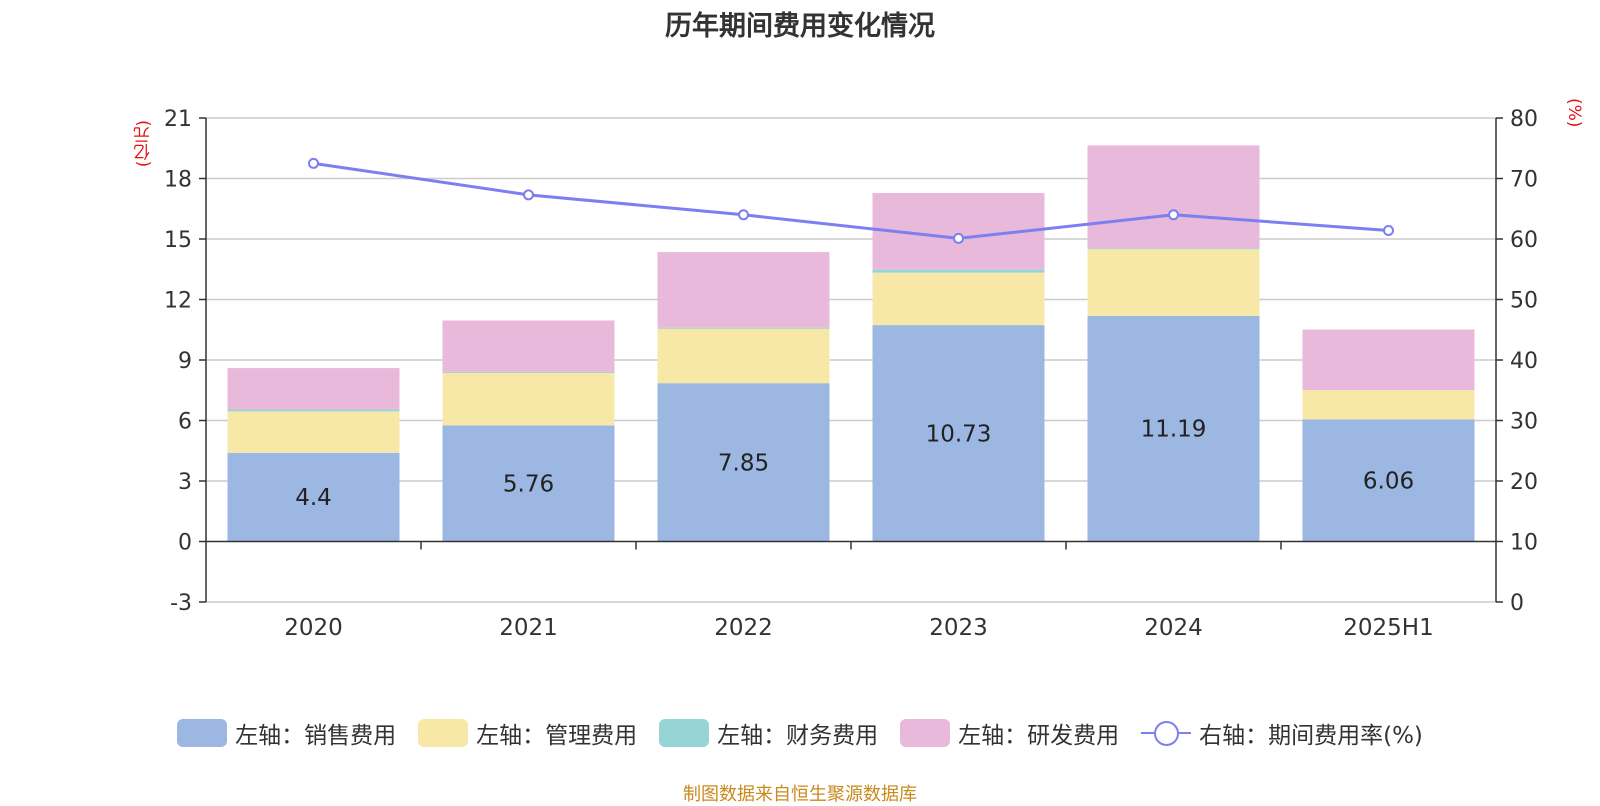 The image size is (1600, 806). What do you see at coordinates (1524, 361) in the screenshot?
I see `right-tick-label: 40` at bounding box center [1524, 361].